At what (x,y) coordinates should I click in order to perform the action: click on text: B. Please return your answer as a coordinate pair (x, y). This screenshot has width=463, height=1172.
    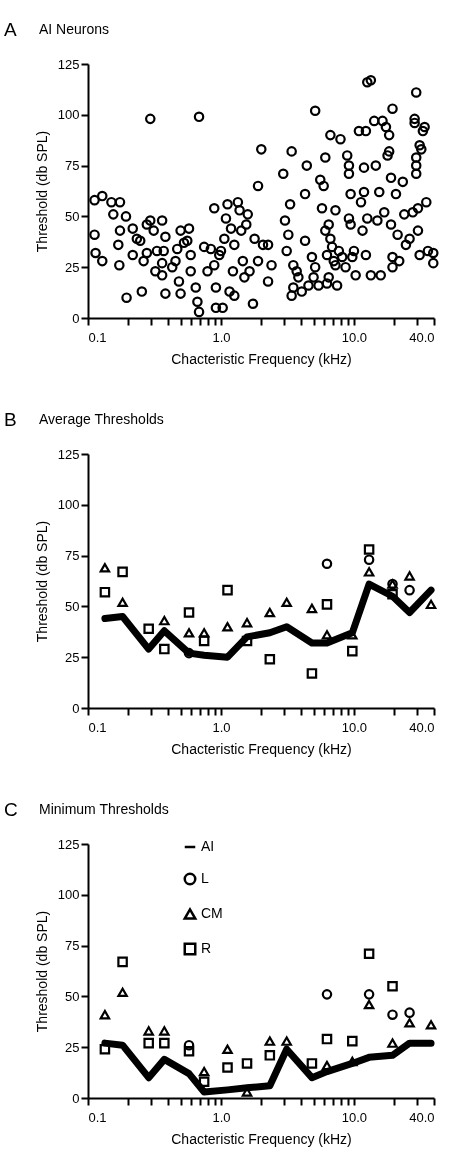
    Looking at the image, I should click on (10, 419).